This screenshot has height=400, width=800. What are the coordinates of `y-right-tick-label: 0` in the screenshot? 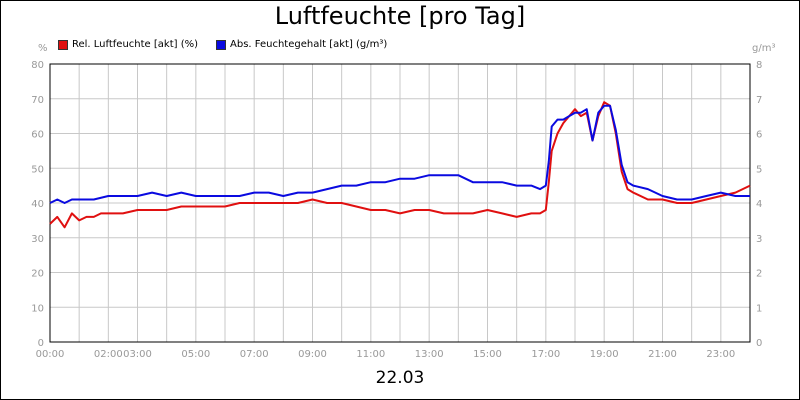 It's located at (759, 343).